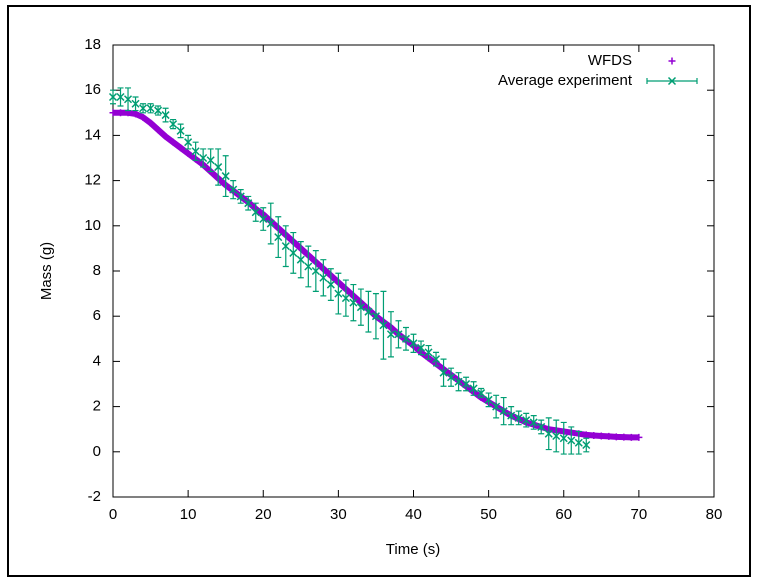 The height and width of the screenshot is (586, 760). Describe the element at coordinates (94, 496) in the screenshot. I see `y-tick-label: -2` at that location.